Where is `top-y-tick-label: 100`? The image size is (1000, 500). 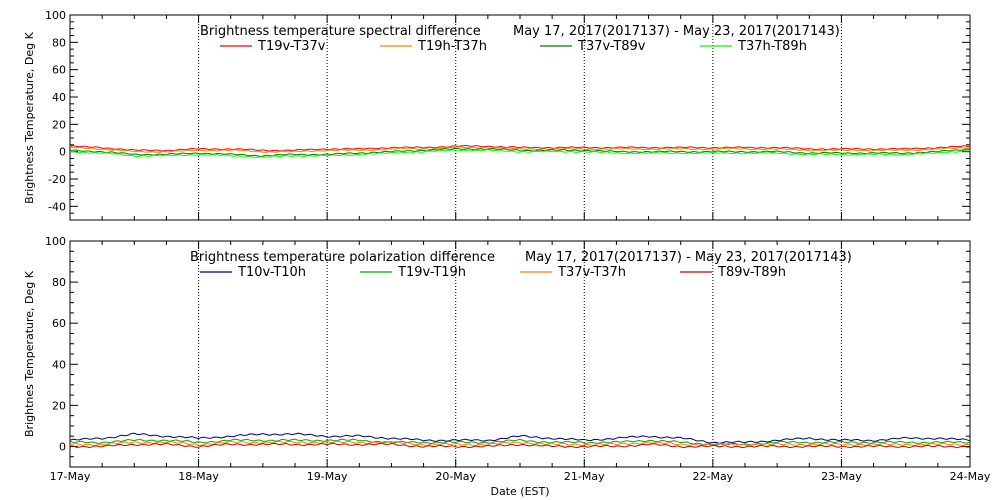
top-y-tick-label: 100 is located at coordinates (55, 15).